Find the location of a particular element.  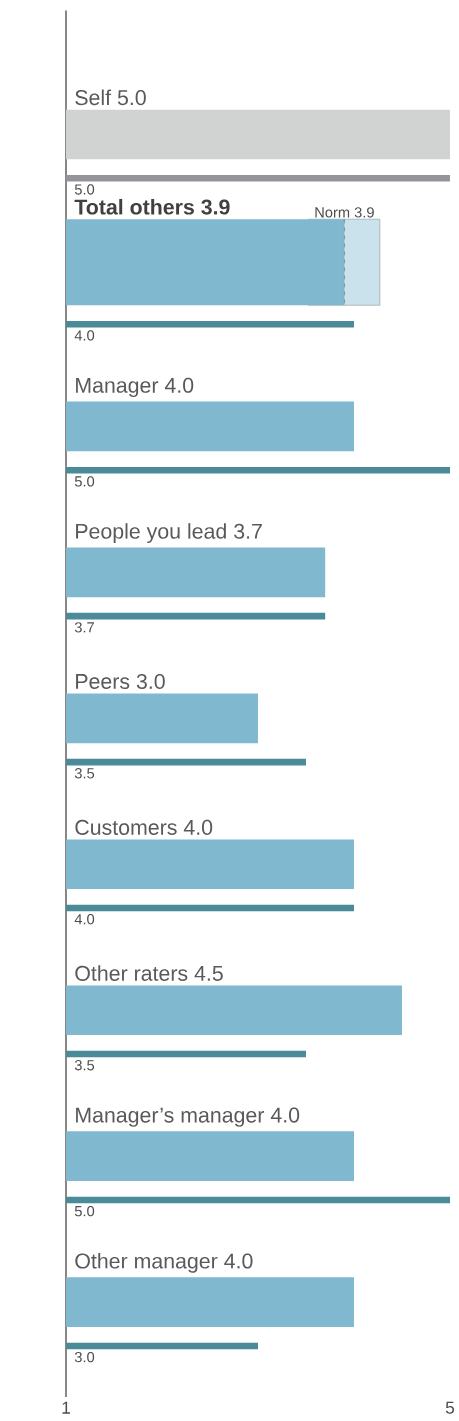

y-tick-label: Customers is located at coordinates (126, 827).